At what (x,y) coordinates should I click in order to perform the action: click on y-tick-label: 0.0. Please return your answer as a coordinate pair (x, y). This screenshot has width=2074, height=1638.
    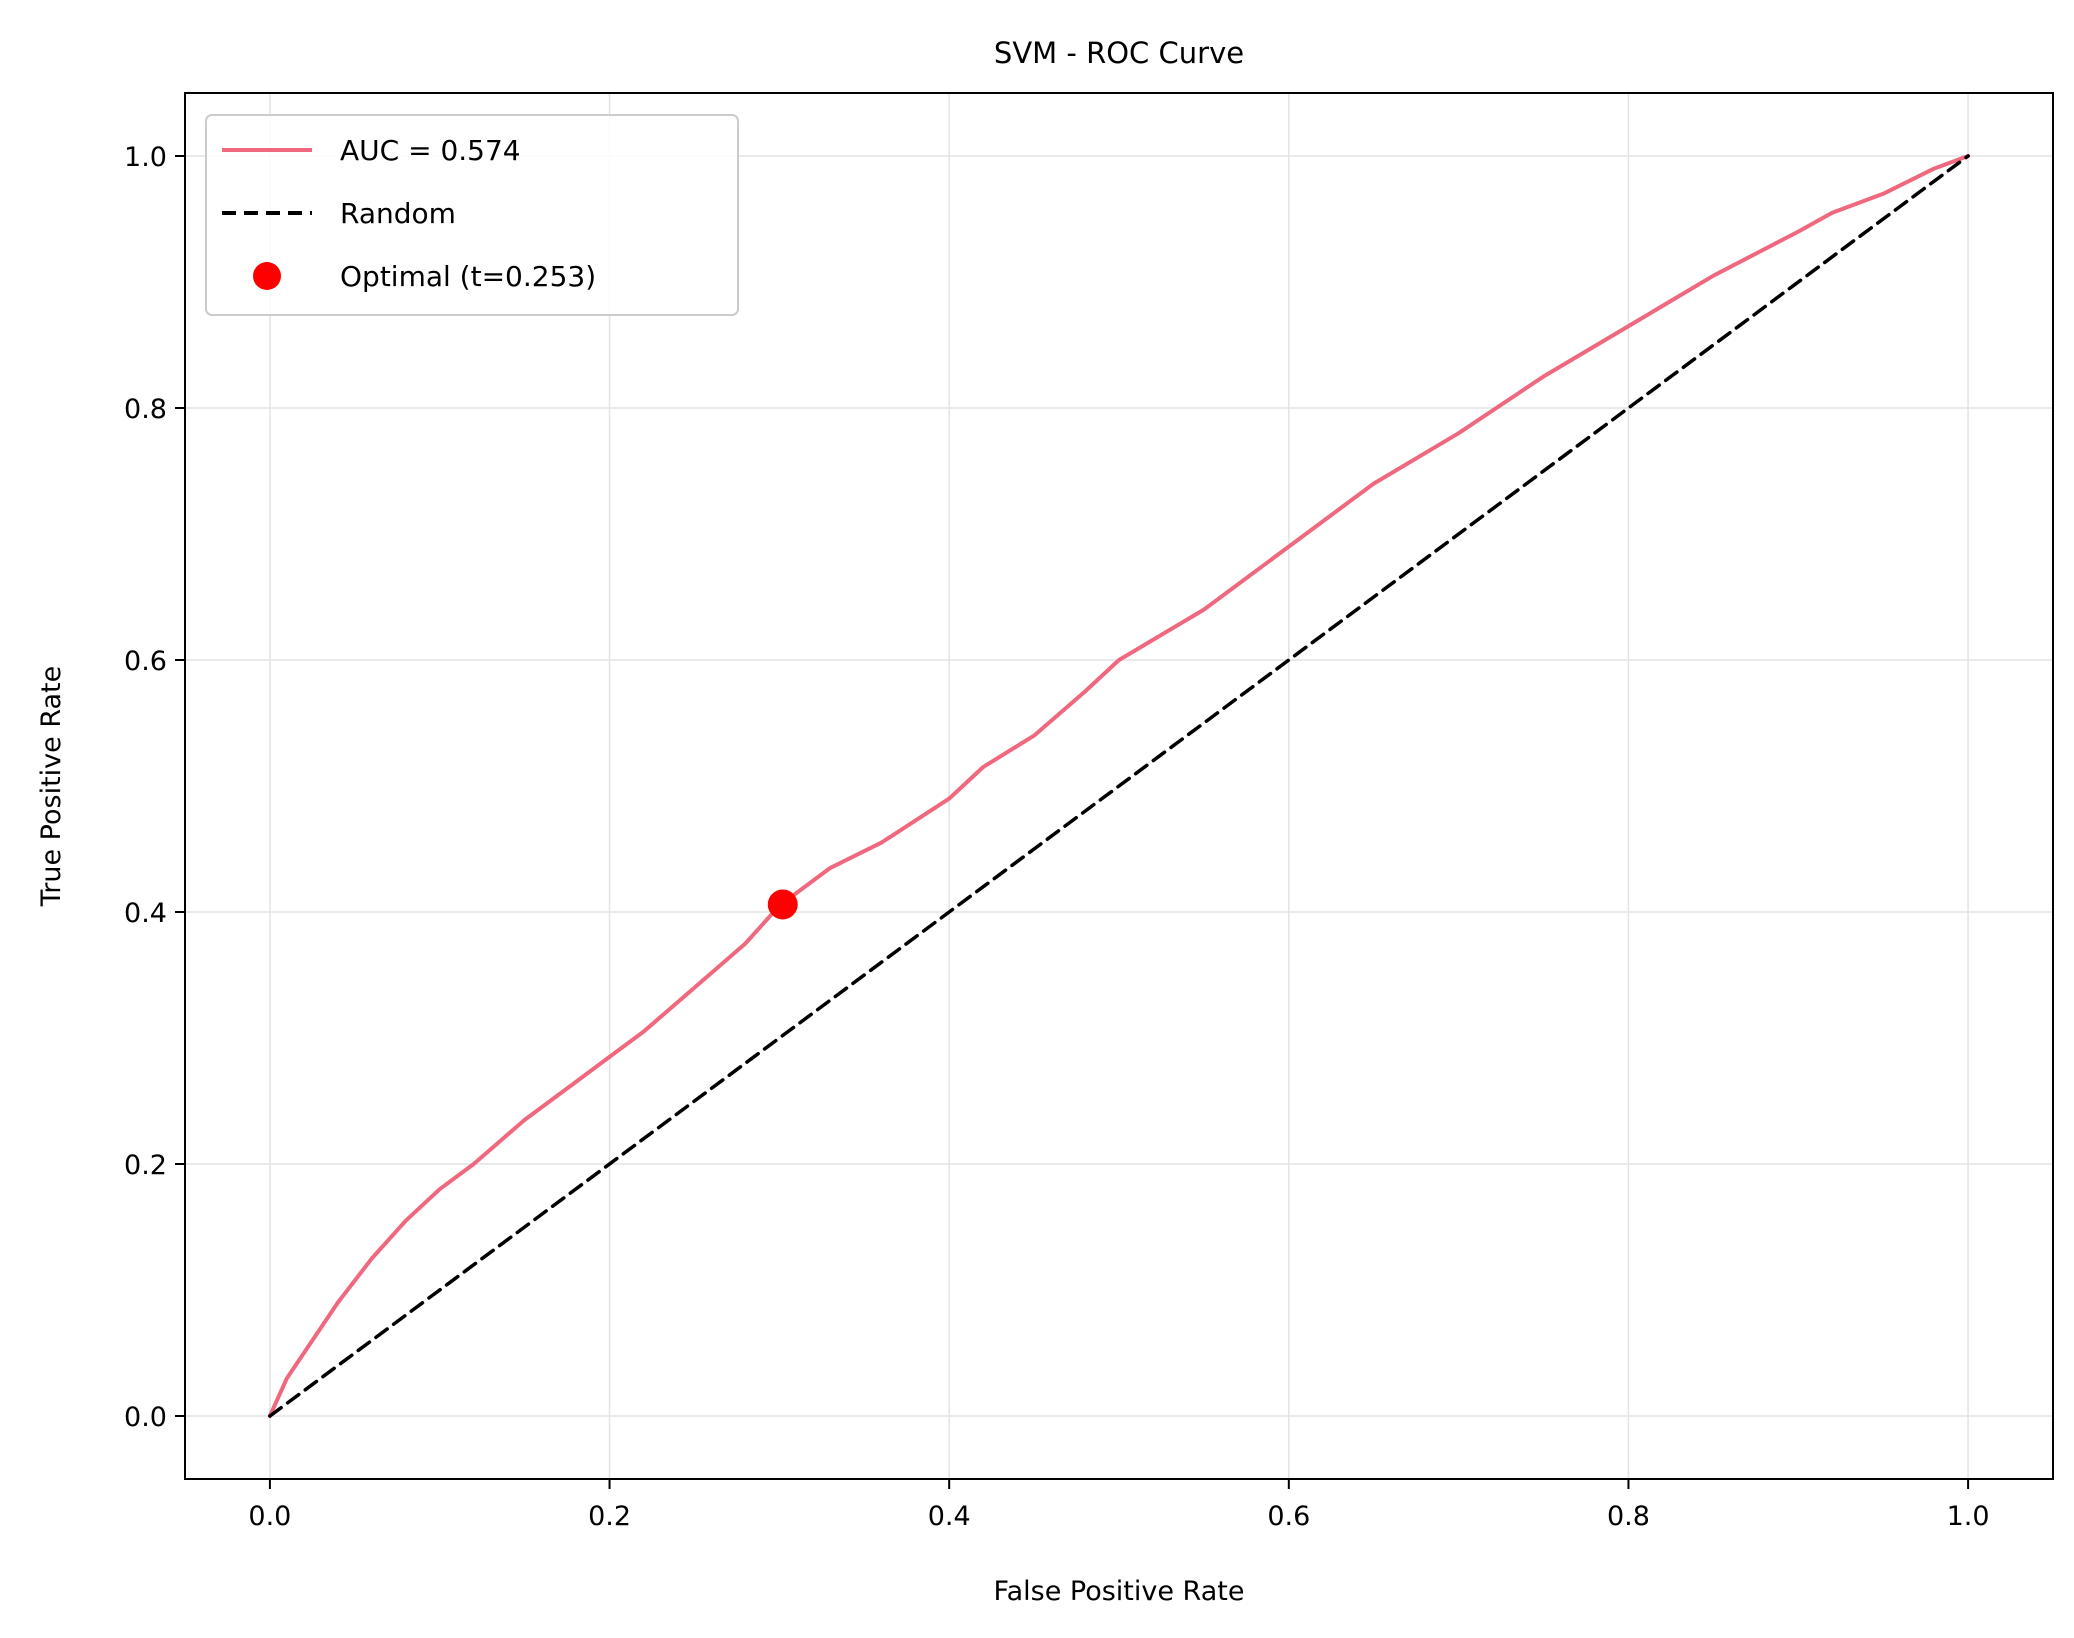
    Looking at the image, I should click on (145, 1417).